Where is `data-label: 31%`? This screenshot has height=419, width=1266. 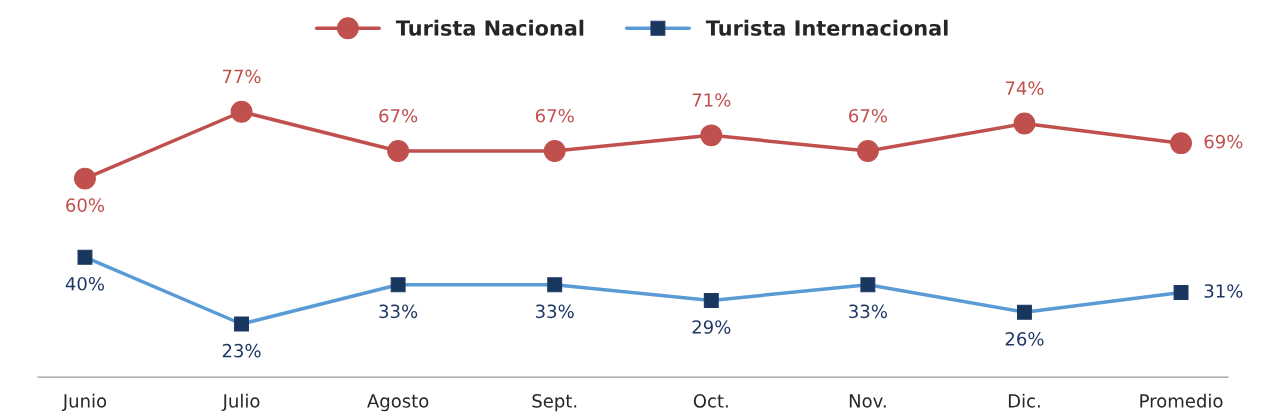 data-label: 31% is located at coordinates (1223, 291).